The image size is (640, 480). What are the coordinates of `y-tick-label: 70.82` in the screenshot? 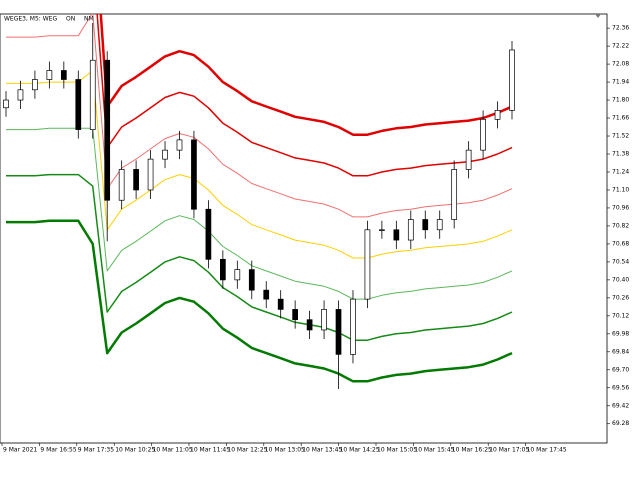 It's located at (620, 225).